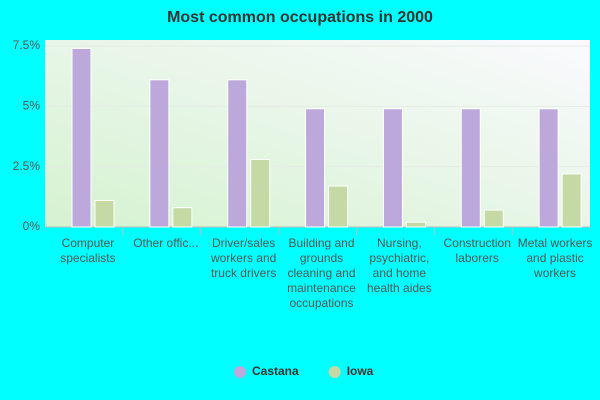 Image resolution: width=600 pixels, height=400 pixels. What do you see at coordinates (32, 106) in the screenshot?
I see `y-tick-label: 5%` at bounding box center [32, 106].